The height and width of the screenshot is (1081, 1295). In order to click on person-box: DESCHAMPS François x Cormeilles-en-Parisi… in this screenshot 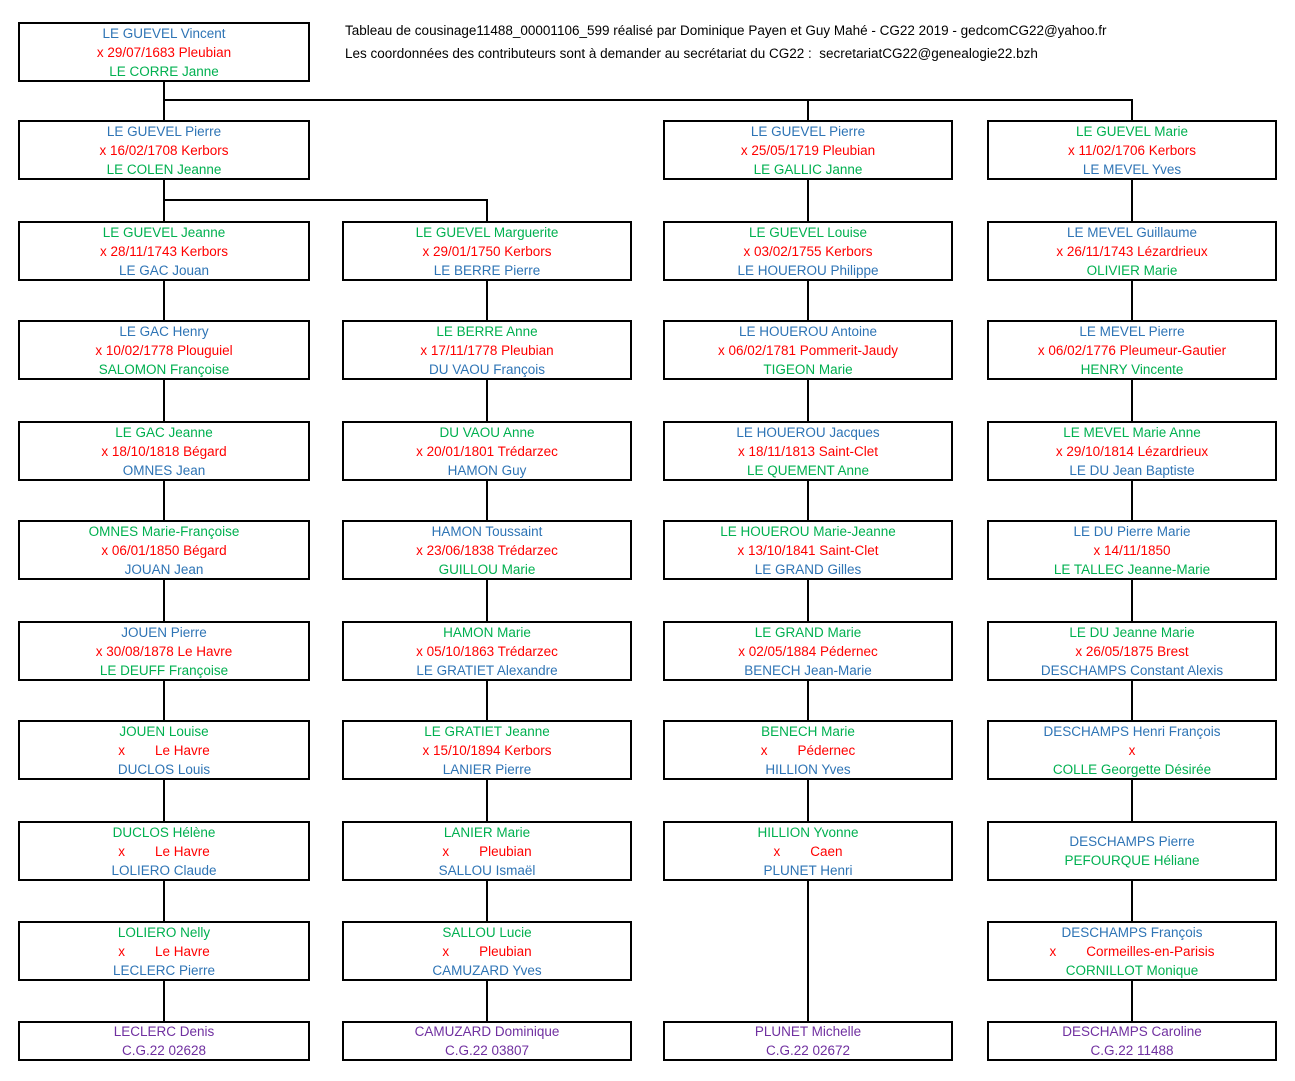, I will do `click(1132, 951)`.